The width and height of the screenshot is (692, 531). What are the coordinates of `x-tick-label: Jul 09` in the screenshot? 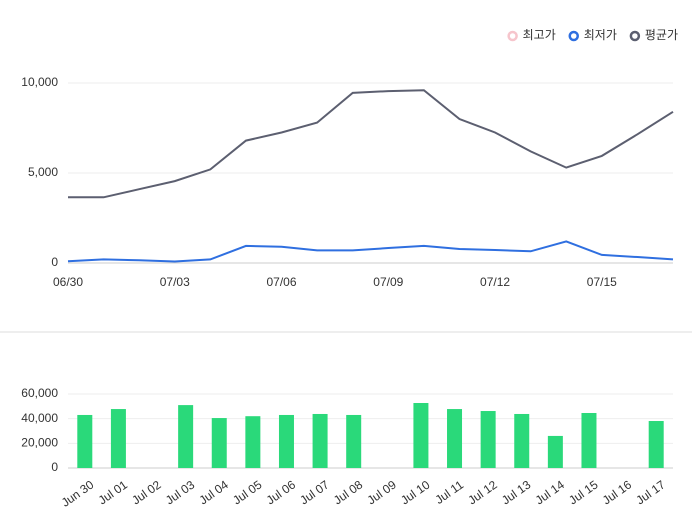 It's located at (382, 492).